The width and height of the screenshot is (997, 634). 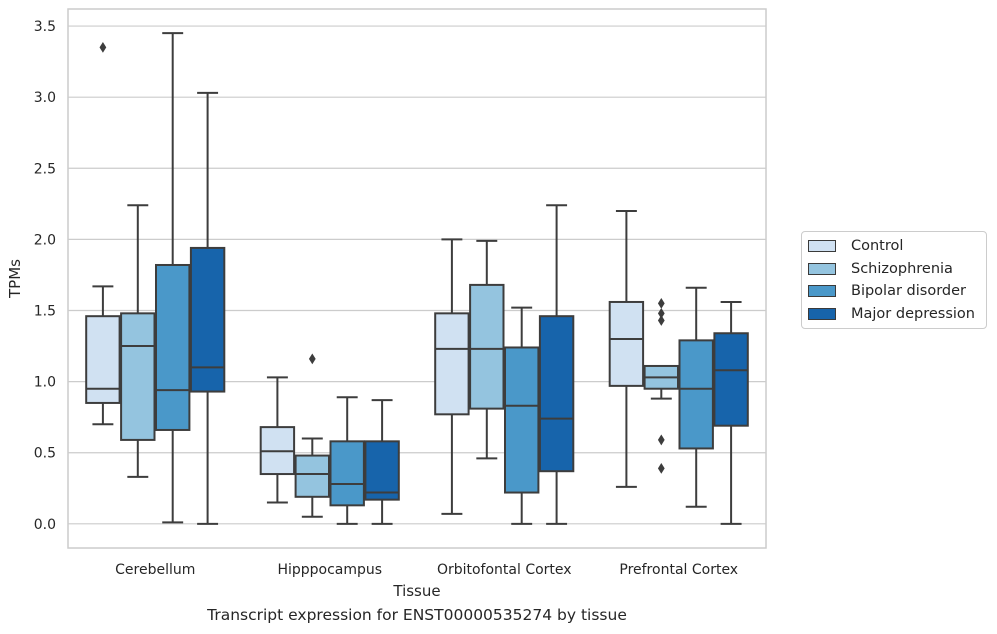 I want to click on y-tick-label: 3.0, so click(x=45, y=98).